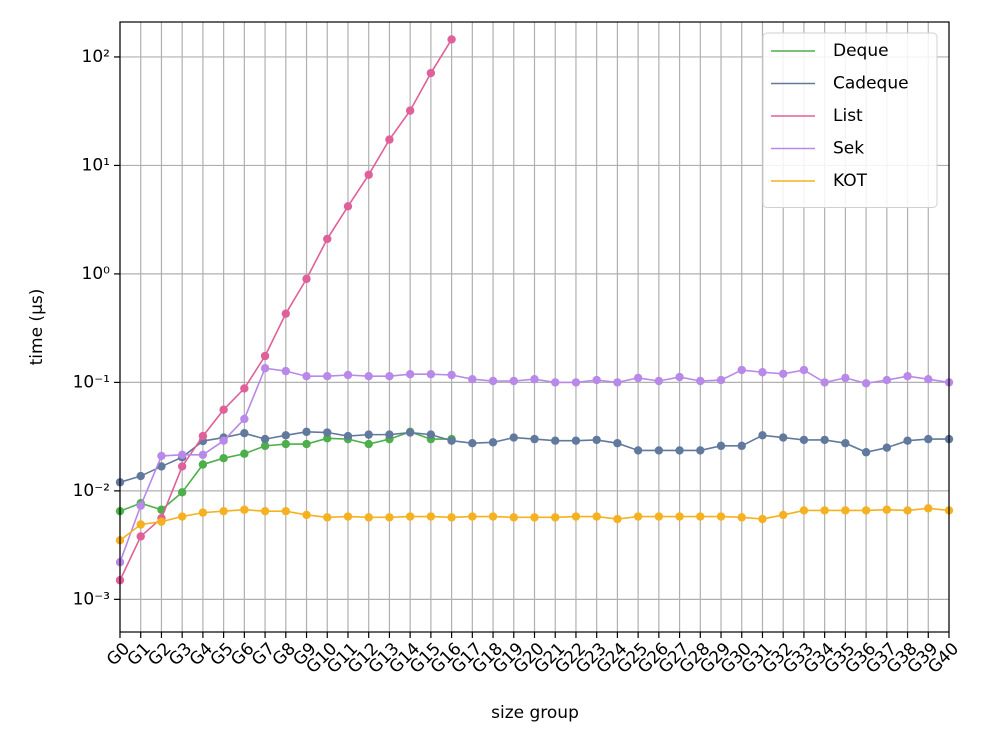 The image size is (996, 747). What do you see at coordinates (861, 51) in the screenshot?
I see `legend-label: Deque` at bounding box center [861, 51].